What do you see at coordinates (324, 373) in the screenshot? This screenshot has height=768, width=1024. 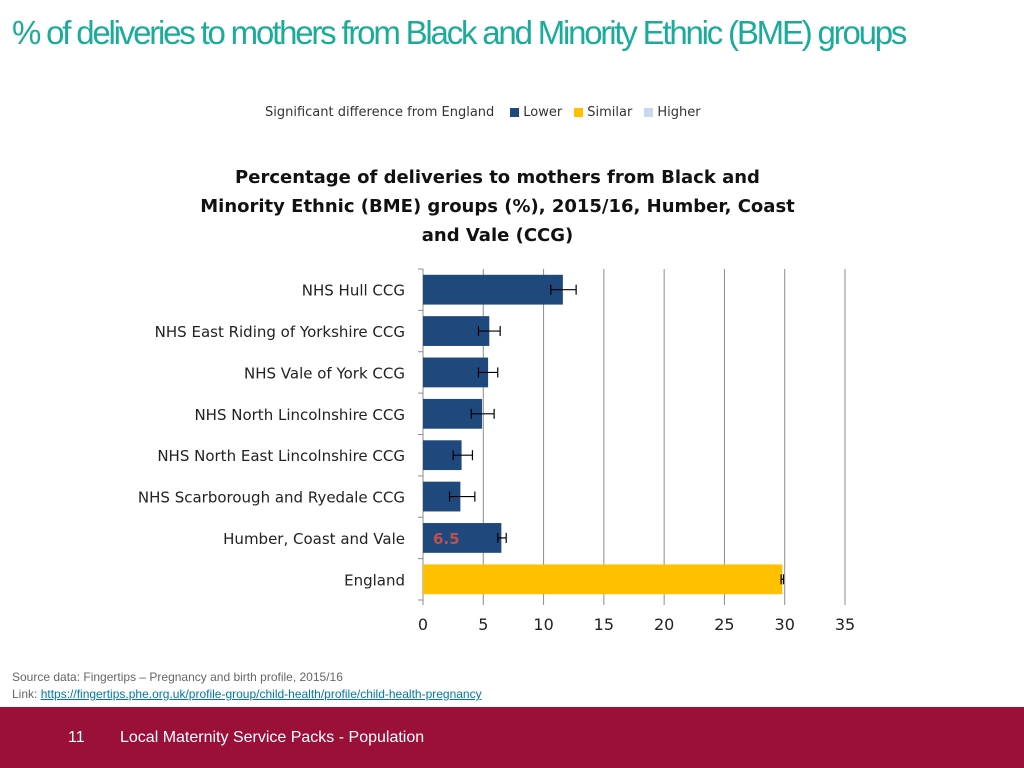 I see `category-label: NHS Vale of York CCG` at bounding box center [324, 373].